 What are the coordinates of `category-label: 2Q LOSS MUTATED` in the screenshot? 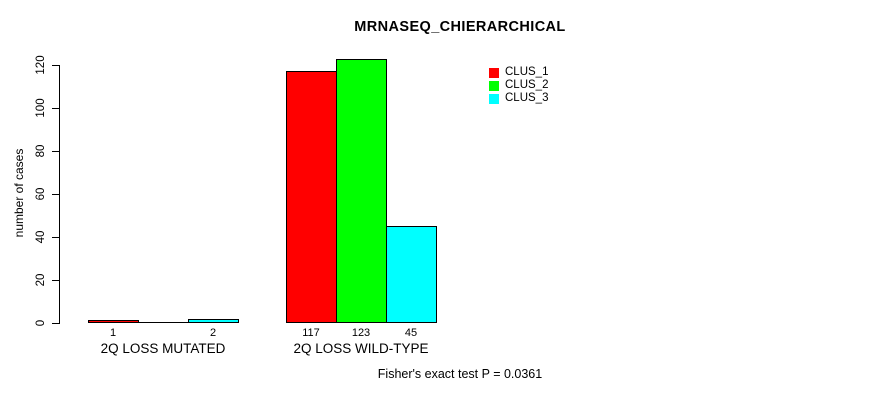 It's located at (163, 348).